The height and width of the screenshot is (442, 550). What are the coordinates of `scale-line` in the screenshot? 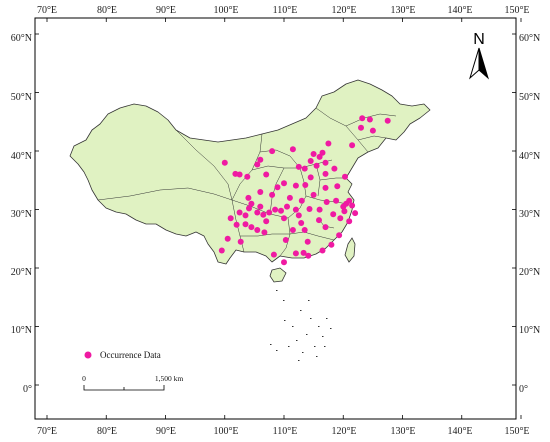 It's located at (124, 388).